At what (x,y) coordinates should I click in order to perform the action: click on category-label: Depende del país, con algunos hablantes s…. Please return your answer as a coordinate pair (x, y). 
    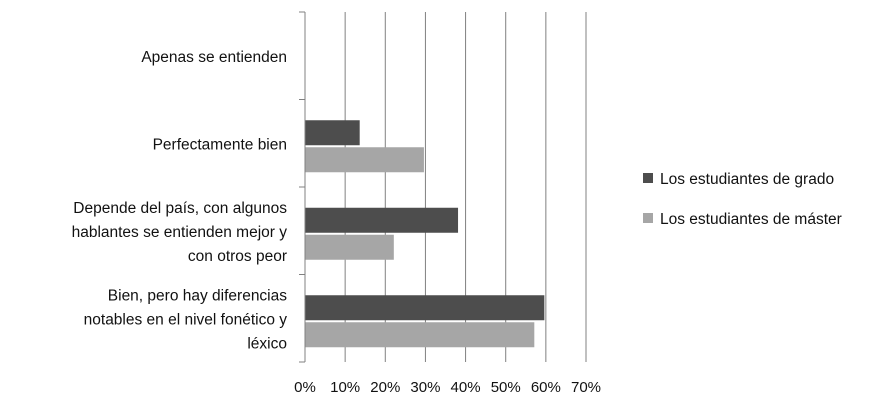
    Looking at the image, I should click on (180, 232).